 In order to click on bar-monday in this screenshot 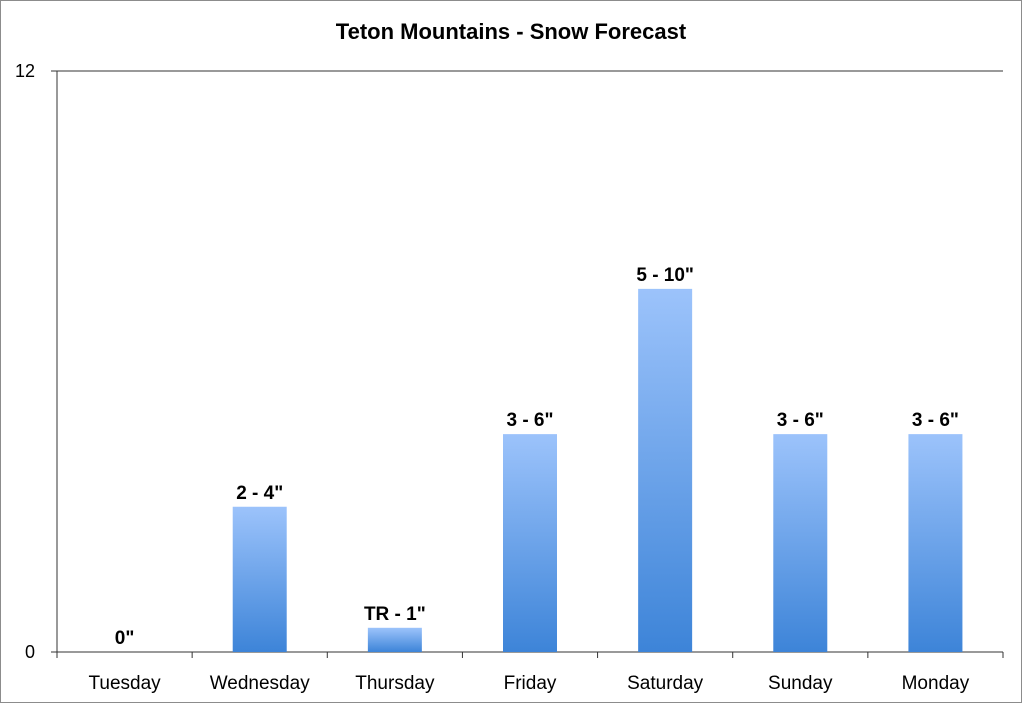, I will do `click(935, 543)`.